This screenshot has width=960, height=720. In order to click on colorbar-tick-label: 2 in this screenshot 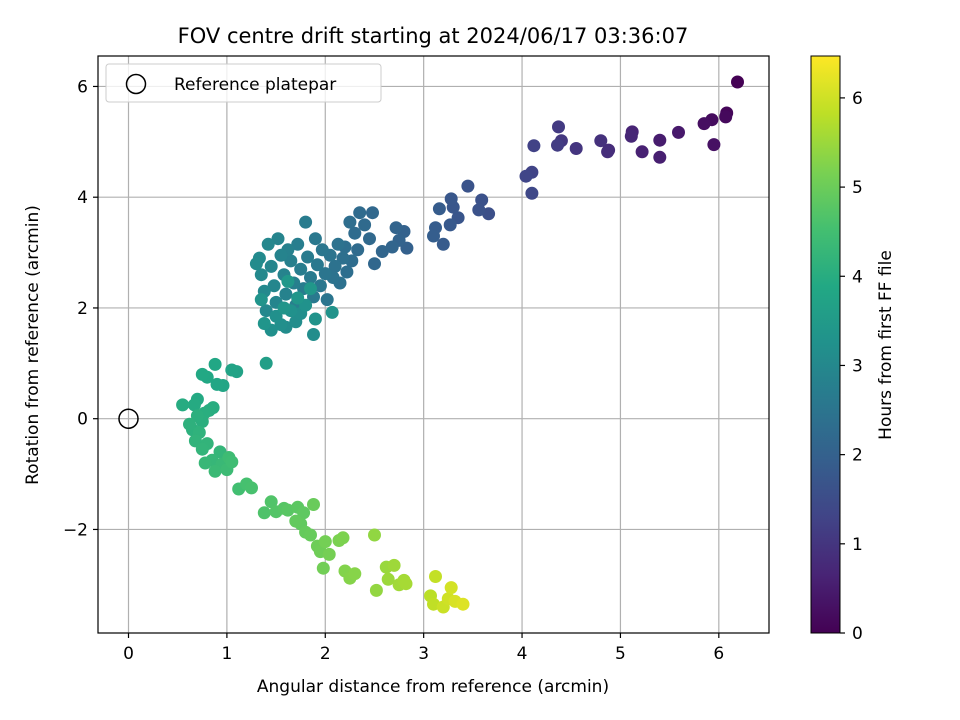, I will do `click(857, 456)`.